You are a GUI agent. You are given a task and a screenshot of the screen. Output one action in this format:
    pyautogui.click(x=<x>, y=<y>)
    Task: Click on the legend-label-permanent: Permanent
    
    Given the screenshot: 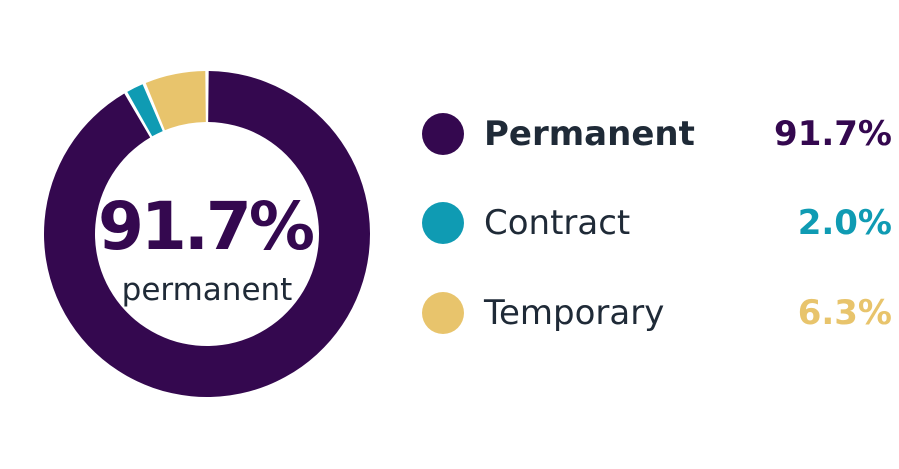 What is the action you would take?
    pyautogui.click(x=589, y=134)
    